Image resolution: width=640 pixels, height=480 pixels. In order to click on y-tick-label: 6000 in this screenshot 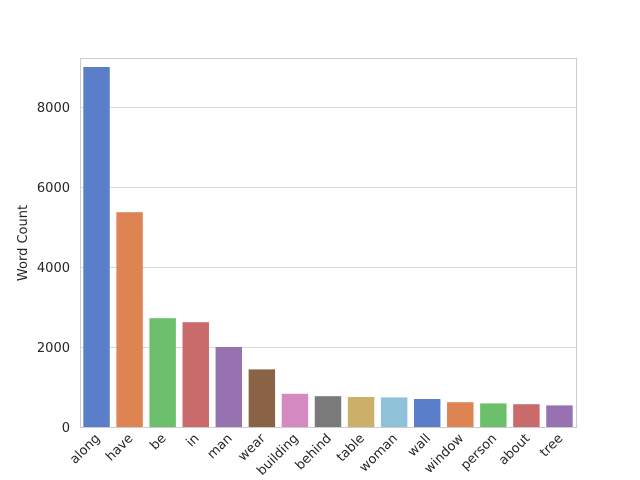, I will do `click(53, 188)`.